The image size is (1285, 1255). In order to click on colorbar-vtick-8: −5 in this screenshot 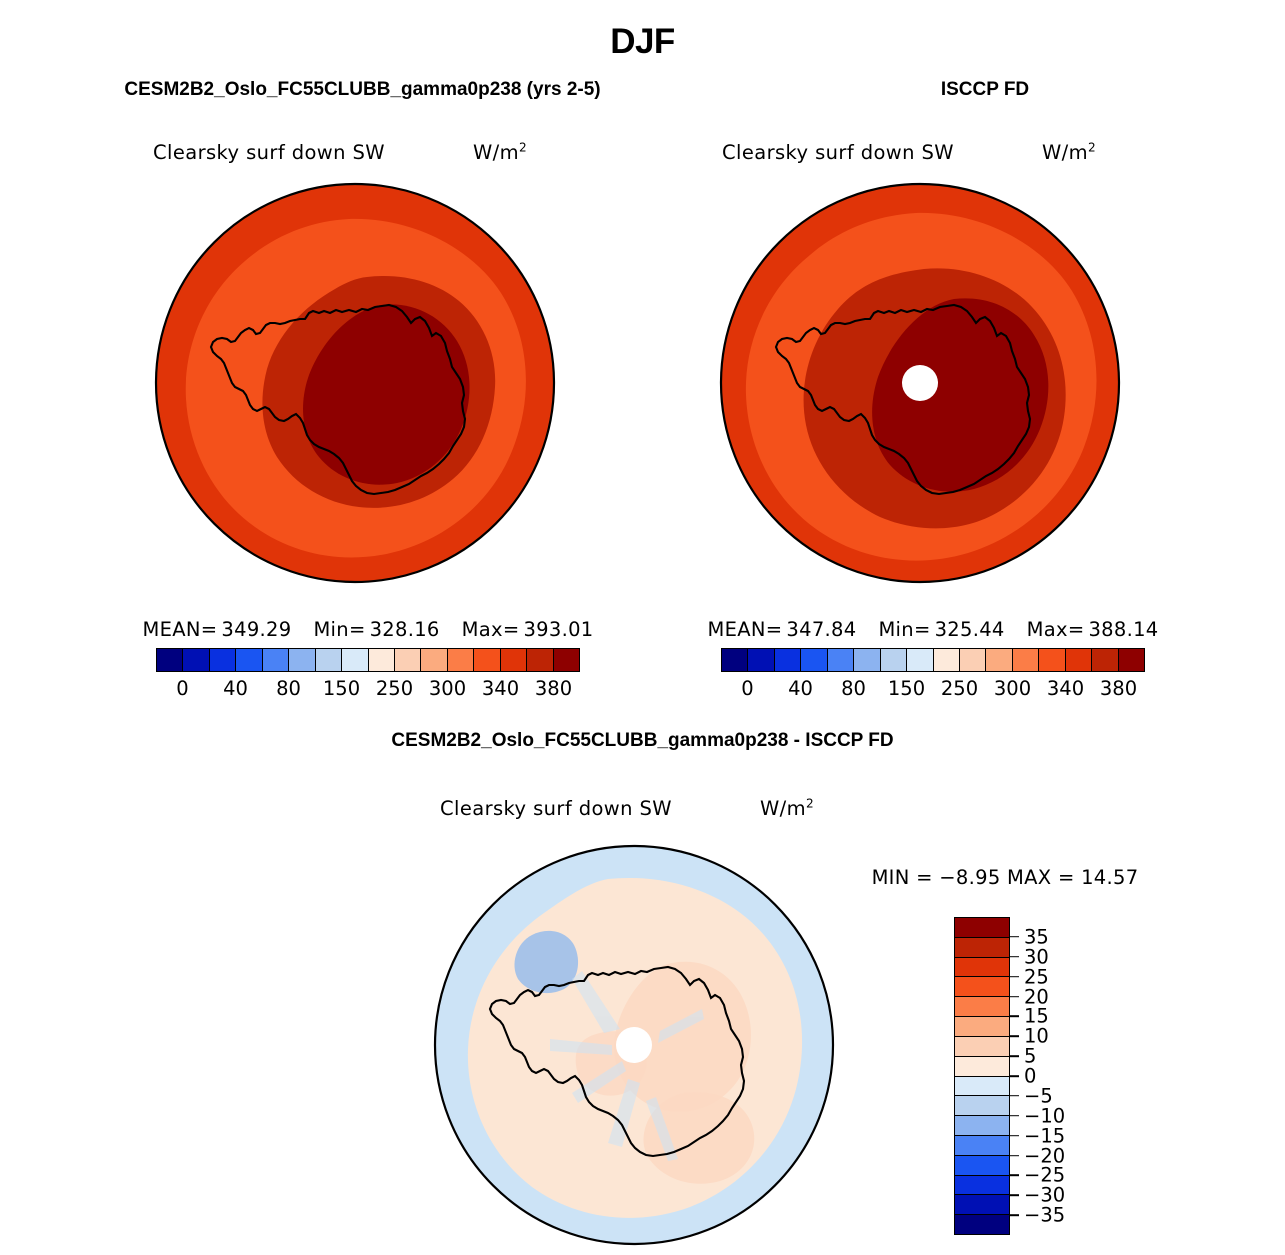, I will do `click(1038, 1096)`.